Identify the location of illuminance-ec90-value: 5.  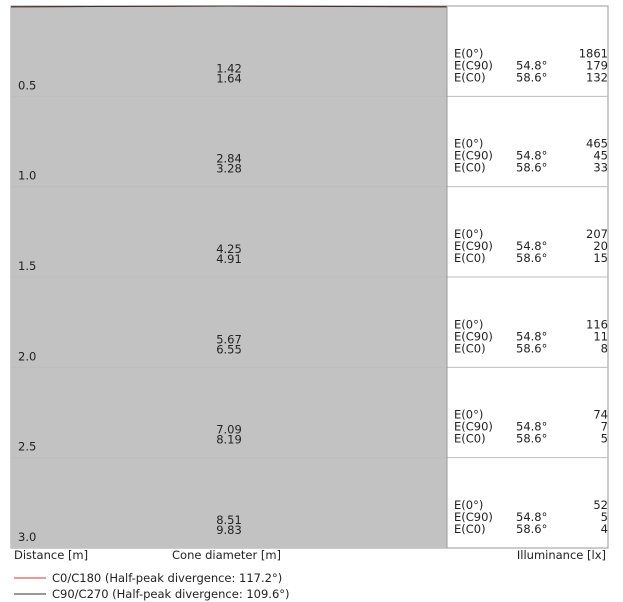
(604, 517).